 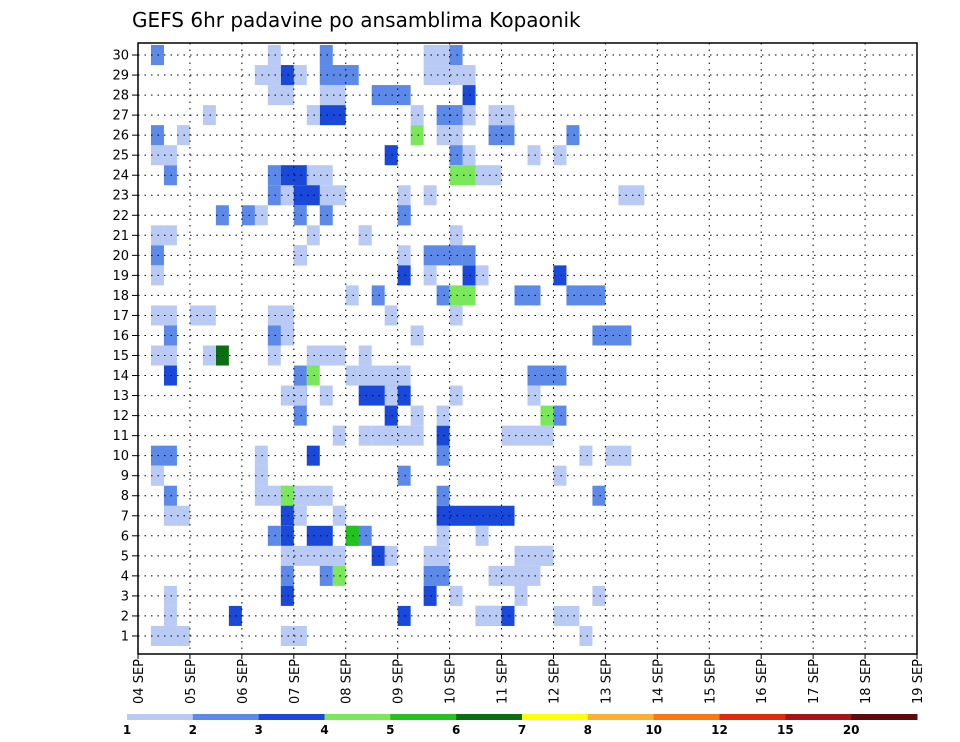 I want to click on x-tick-label: 10 SEP, so click(x=451, y=681).